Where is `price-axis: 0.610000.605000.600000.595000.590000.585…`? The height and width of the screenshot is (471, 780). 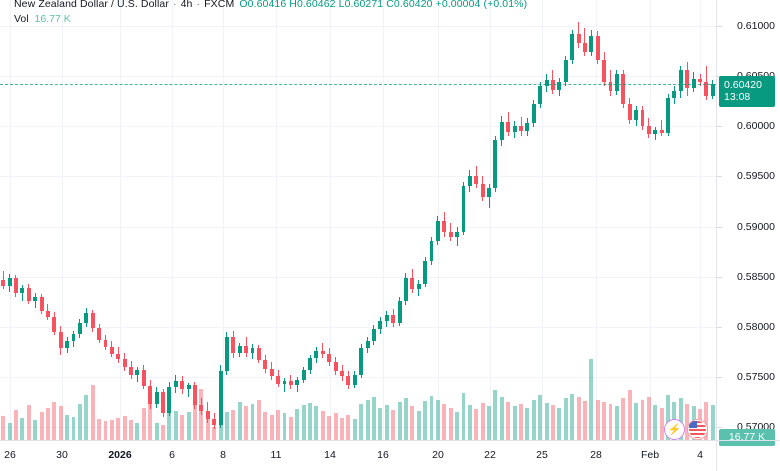
price-axis: 0.610000.605000.600000.595000.590000.585… is located at coordinates (748, 223).